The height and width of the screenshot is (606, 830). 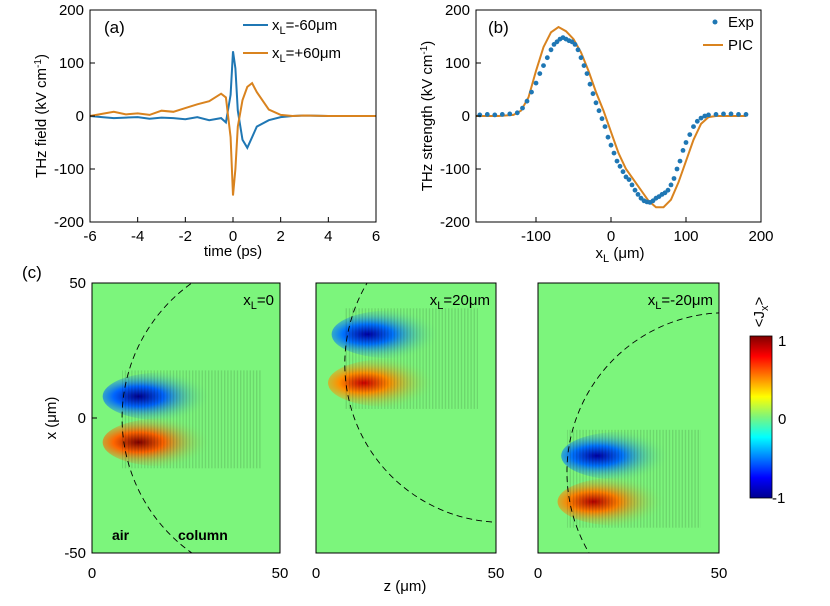 I want to click on chart-b-xtick-label: 100, so click(x=685, y=236).